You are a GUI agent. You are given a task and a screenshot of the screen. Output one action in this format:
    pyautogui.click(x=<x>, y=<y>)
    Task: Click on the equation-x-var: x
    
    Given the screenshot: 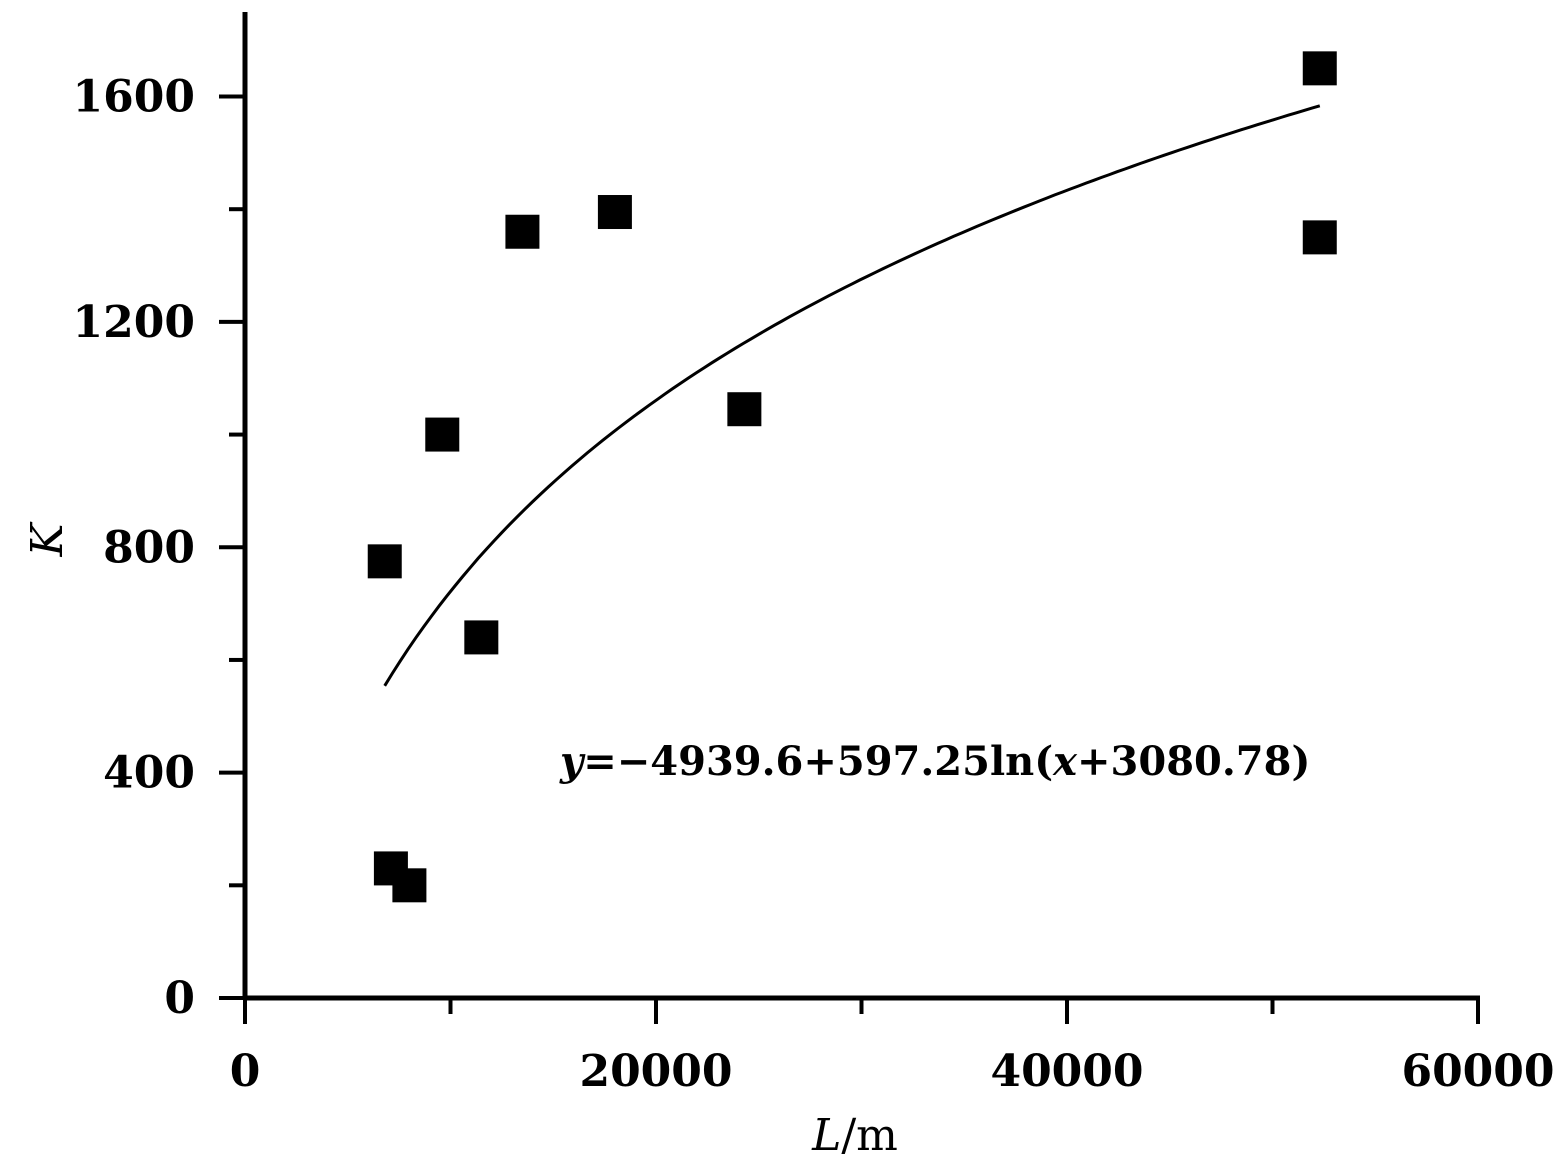 What is the action you would take?
    pyautogui.click(x=1065, y=761)
    